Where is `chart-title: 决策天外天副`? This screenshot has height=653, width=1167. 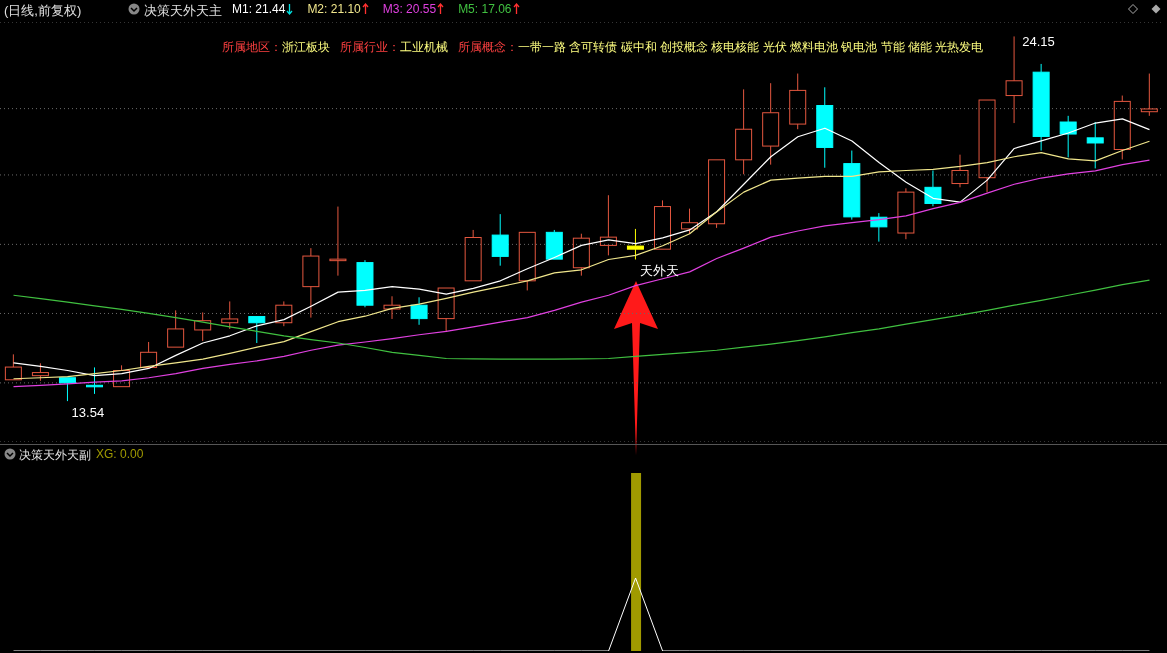 chart-title: 决策天外天副 is located at coordinates (55, 455).